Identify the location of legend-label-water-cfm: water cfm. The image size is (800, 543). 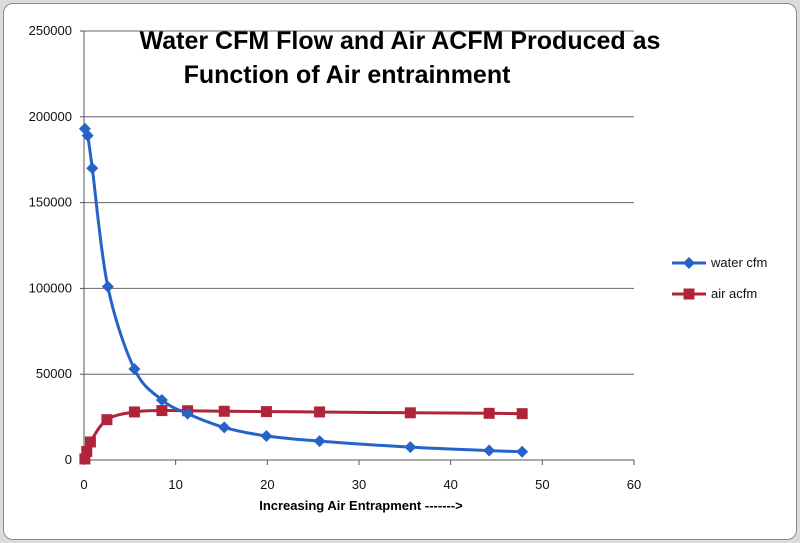
(738, 262).